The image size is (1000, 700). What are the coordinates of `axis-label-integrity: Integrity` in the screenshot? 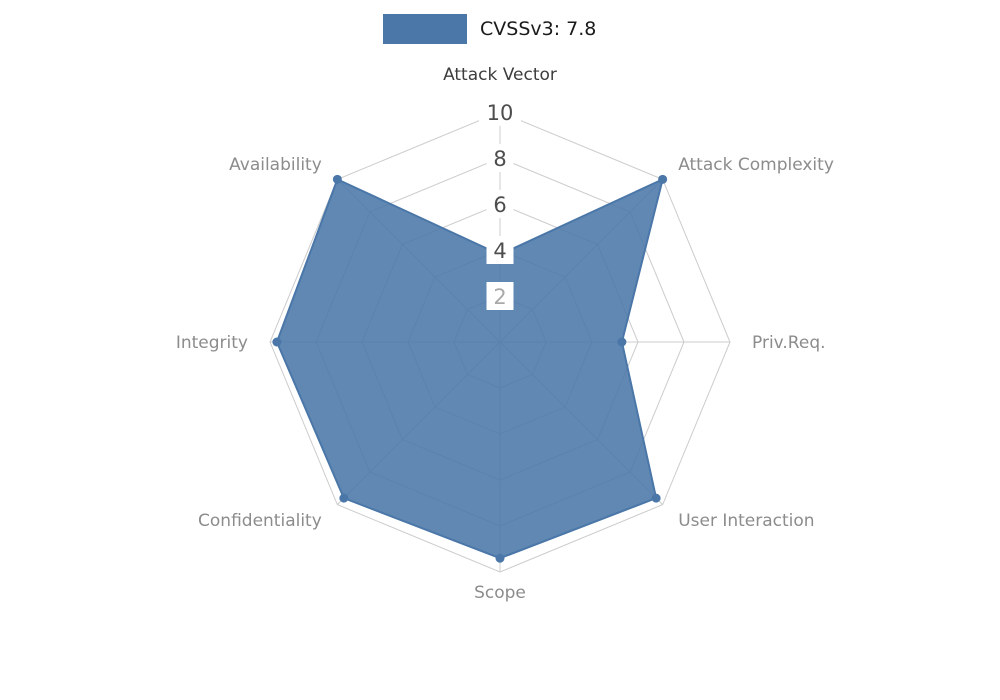 It's located at (212, 343).